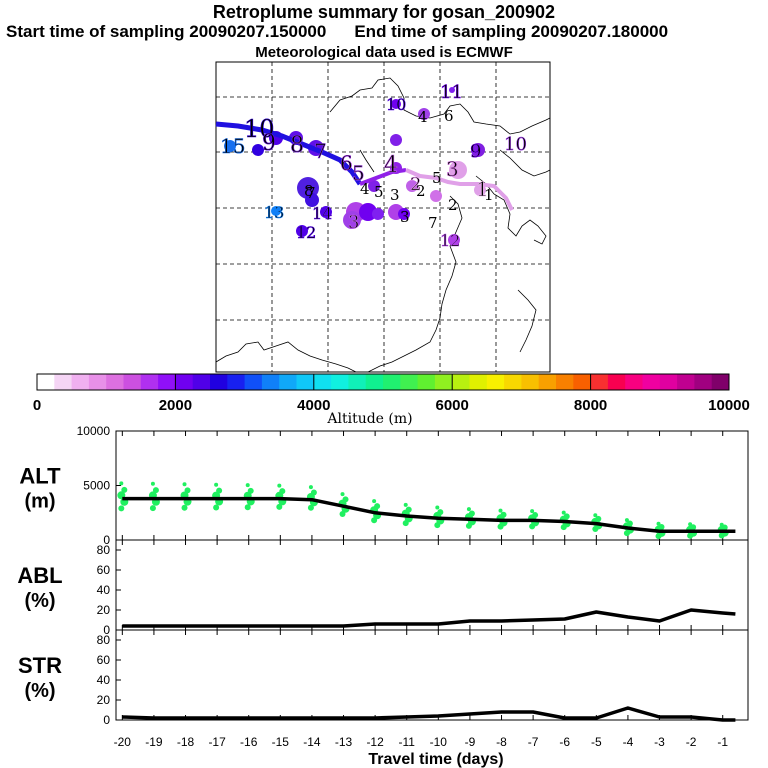  What do you see at coordinates (106, 630) in the screenshot?
I see `y-tick-label: 0` at bounding box center [106, 630].